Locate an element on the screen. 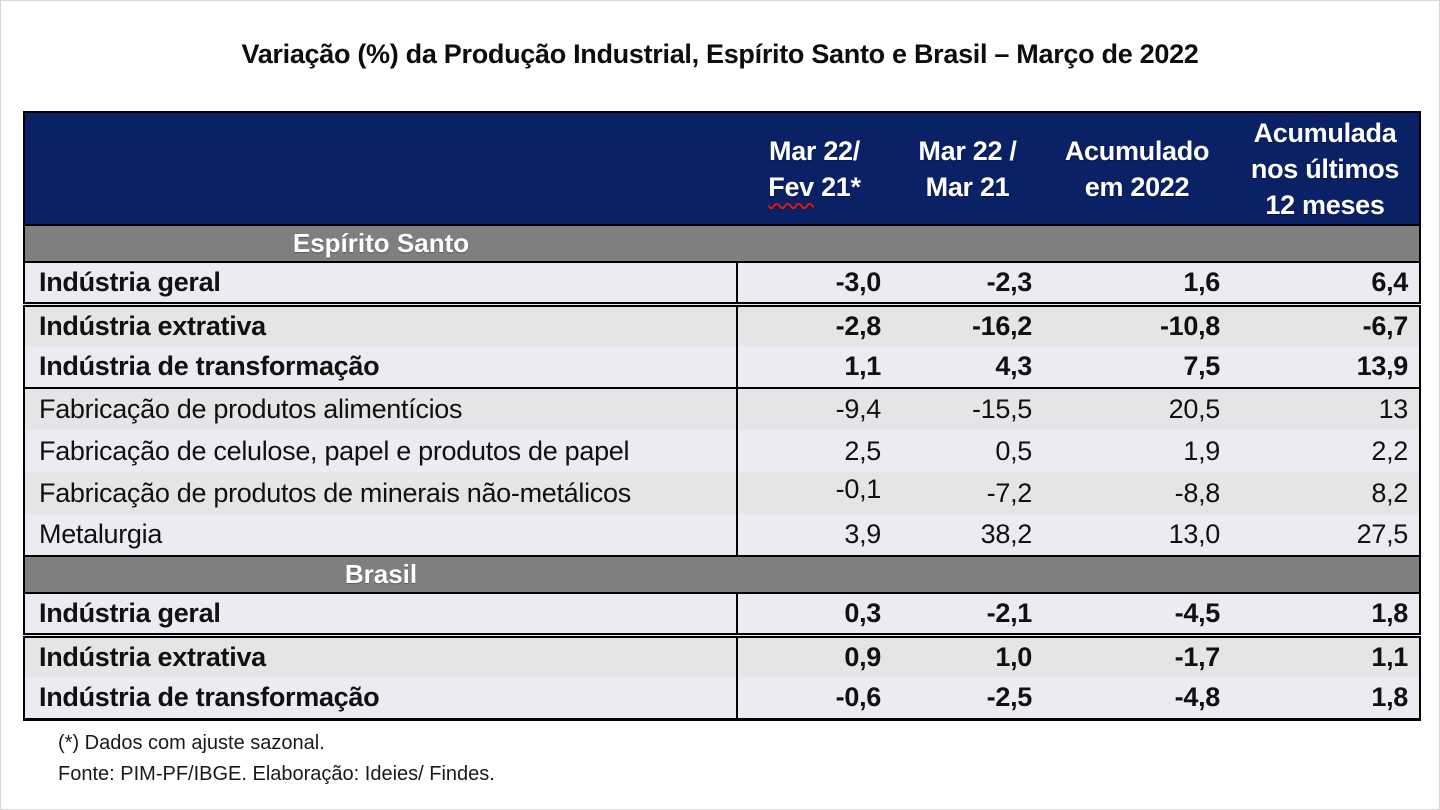 The width and height of the screenshot is (1440, 810). value-cell: 8,2 is located at coordinates (1325, 493).